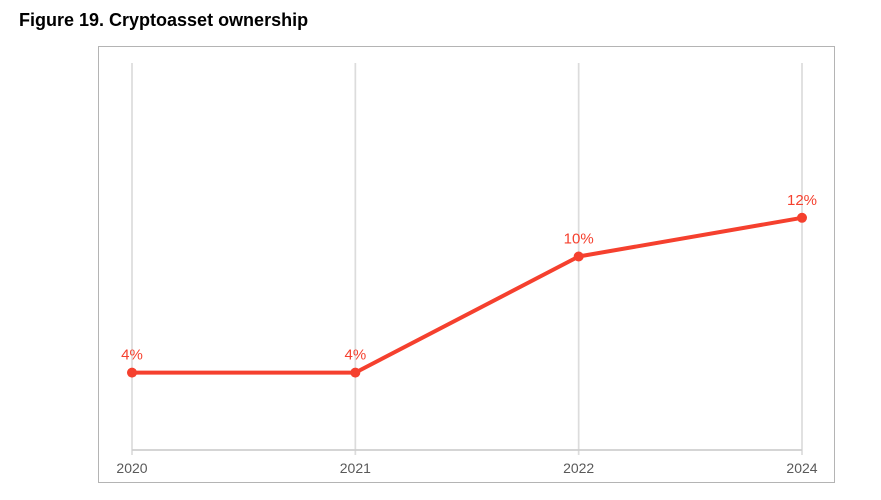 The width and height of the screenshot is (881, 500). Describe the element at coordinates (801, 468) in the screenshot. I see `x-axis-tick-label: 2024` at that location.